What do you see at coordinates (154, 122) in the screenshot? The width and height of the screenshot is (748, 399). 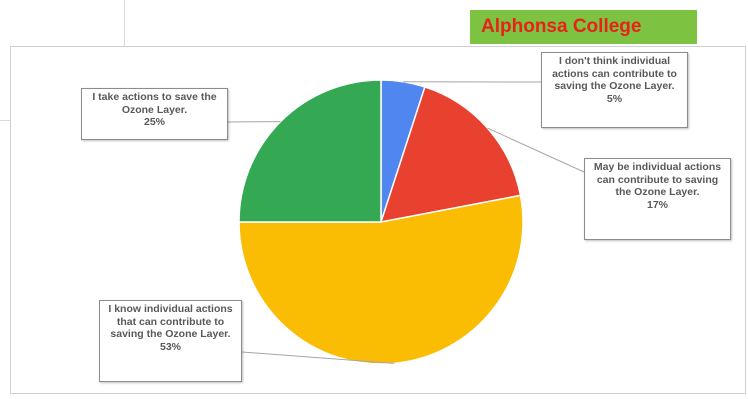 I see `slice-value-label: 25%` at bounding box center [154, 122].